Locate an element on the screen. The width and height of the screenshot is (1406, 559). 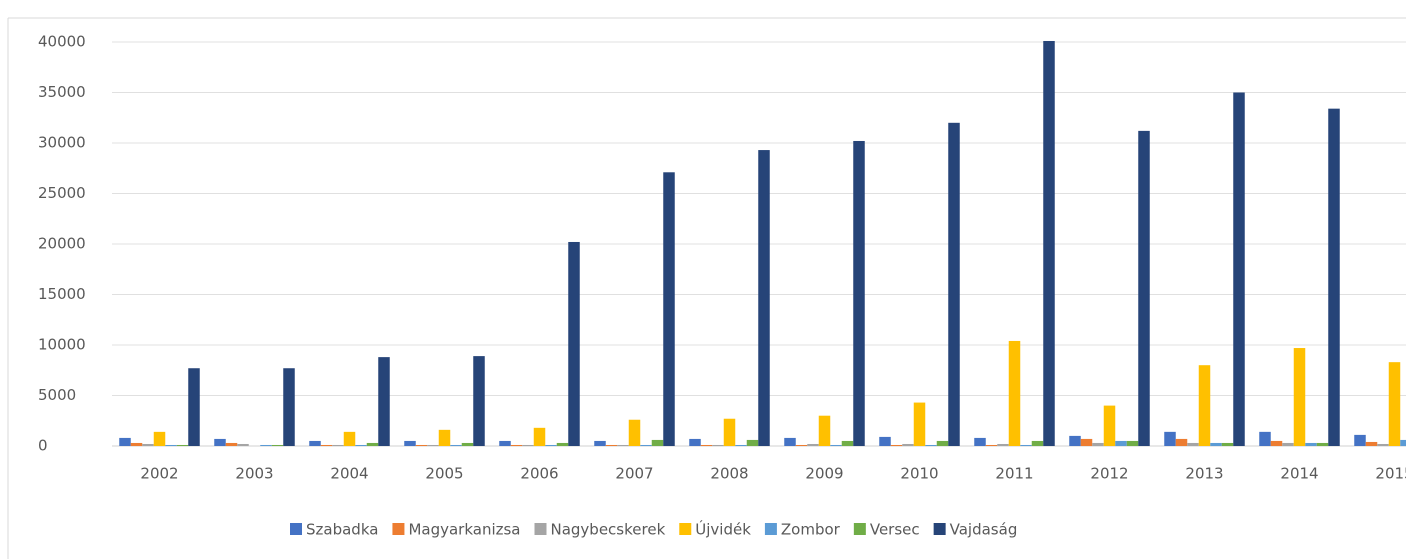
x-tick-label: 2007 is located at coordinates (634, 474).